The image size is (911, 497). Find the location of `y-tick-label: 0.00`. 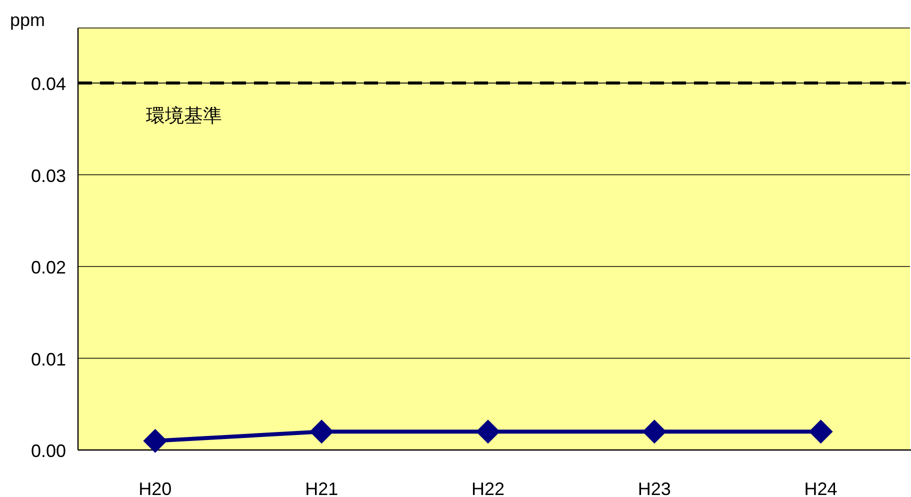

y-tick-label: 0.00 is located at coordinates (48, 451).